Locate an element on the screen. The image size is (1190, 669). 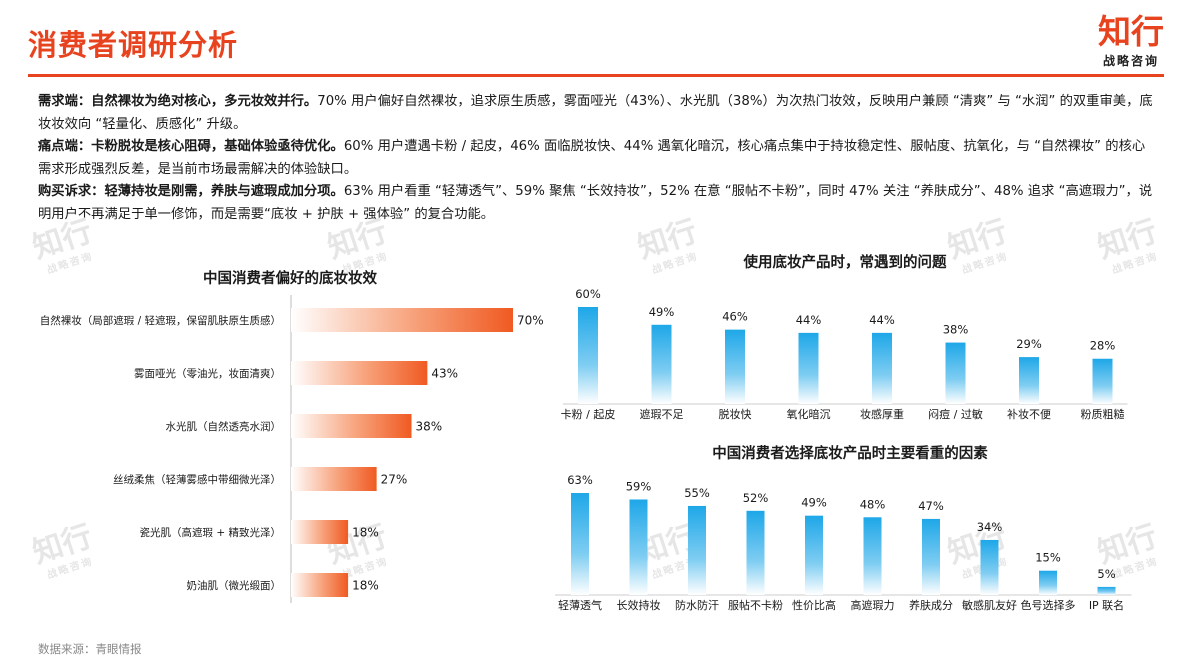
category-label: 养肤成分 is located at coordinates (931, 605).